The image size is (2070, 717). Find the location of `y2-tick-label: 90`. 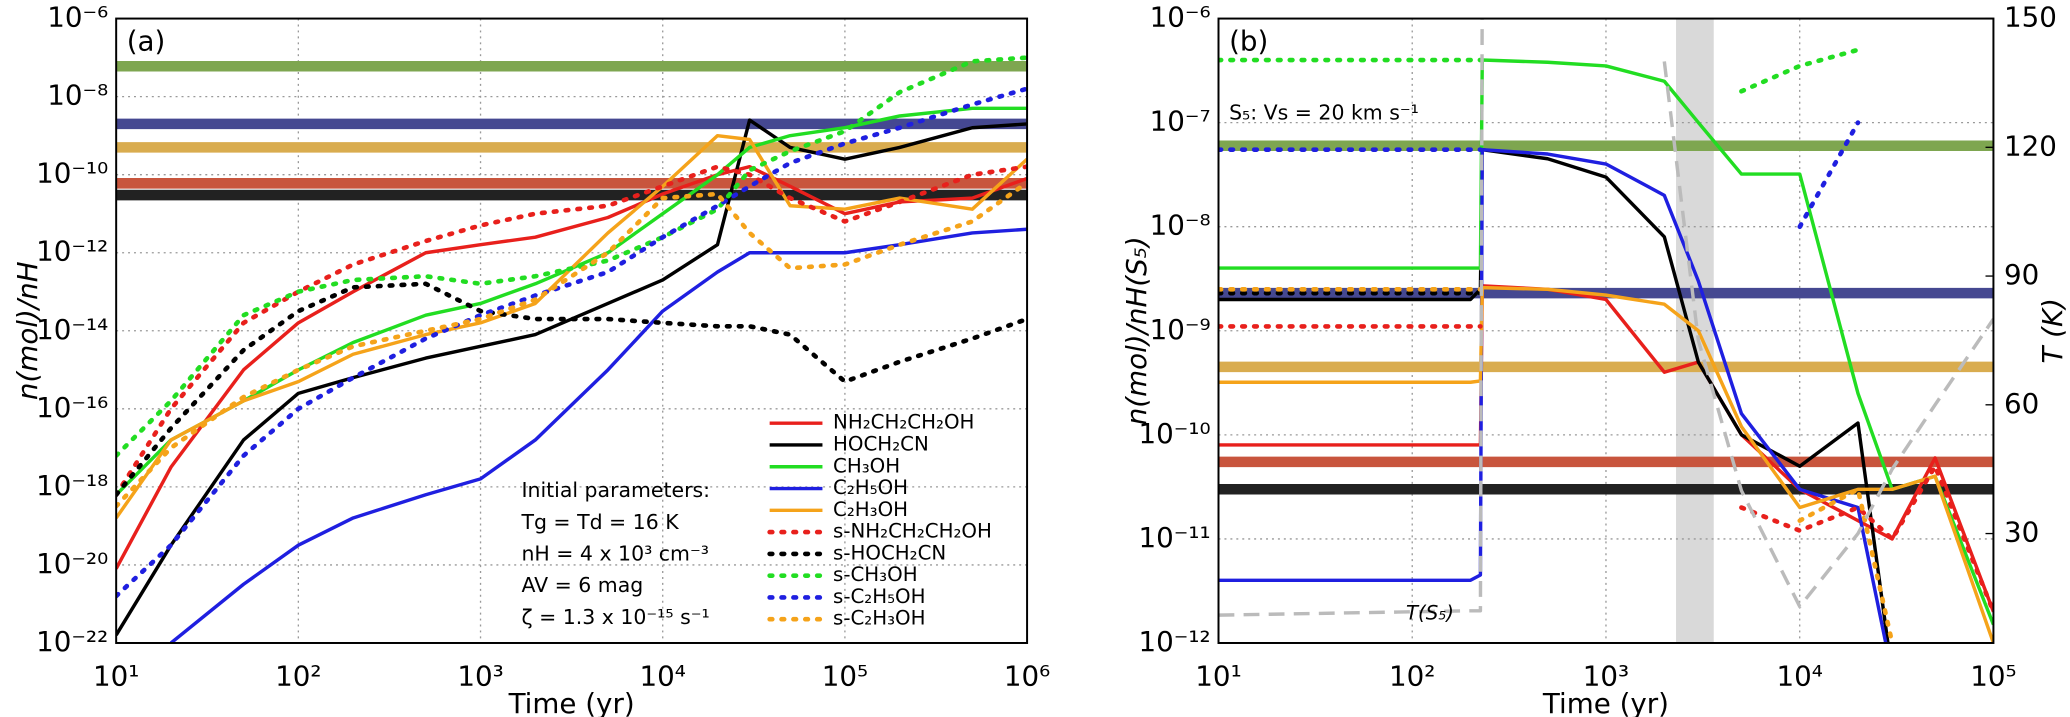

y2-tick-label: 90 is located at coordinates (2021, 274).